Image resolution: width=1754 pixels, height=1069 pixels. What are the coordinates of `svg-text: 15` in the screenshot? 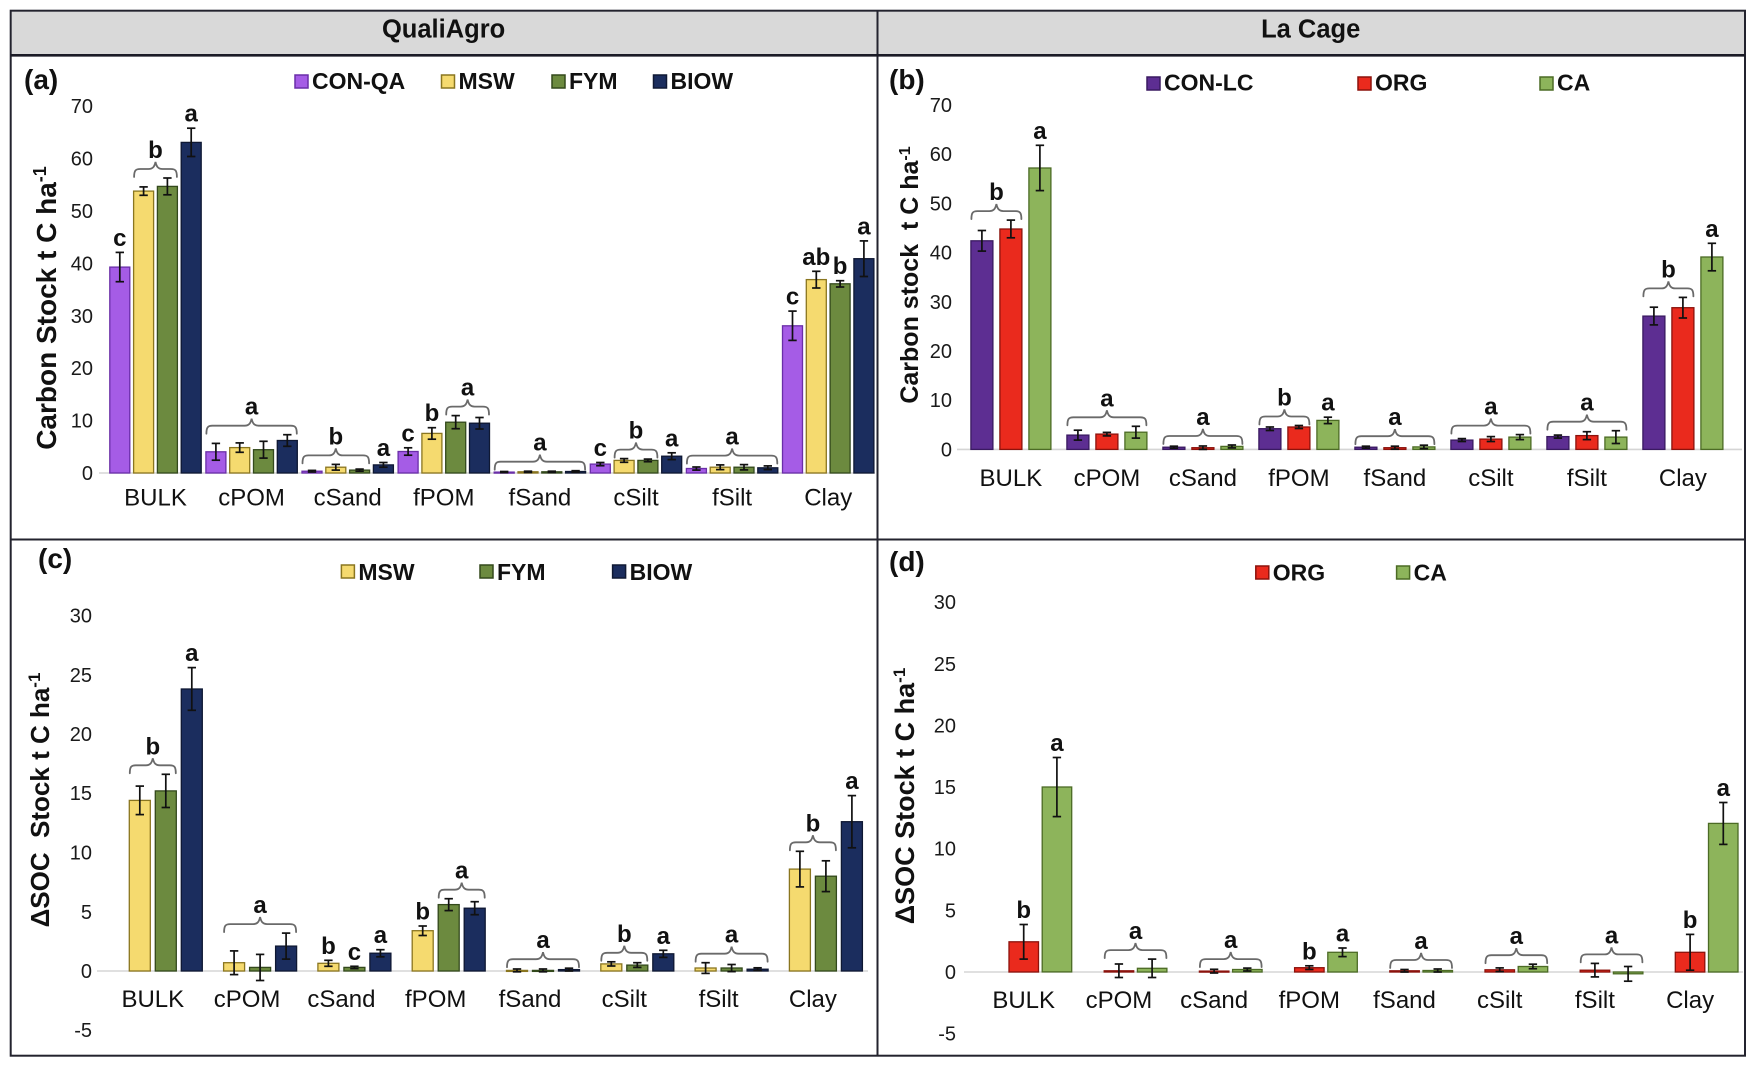 It's located at (81, 794).